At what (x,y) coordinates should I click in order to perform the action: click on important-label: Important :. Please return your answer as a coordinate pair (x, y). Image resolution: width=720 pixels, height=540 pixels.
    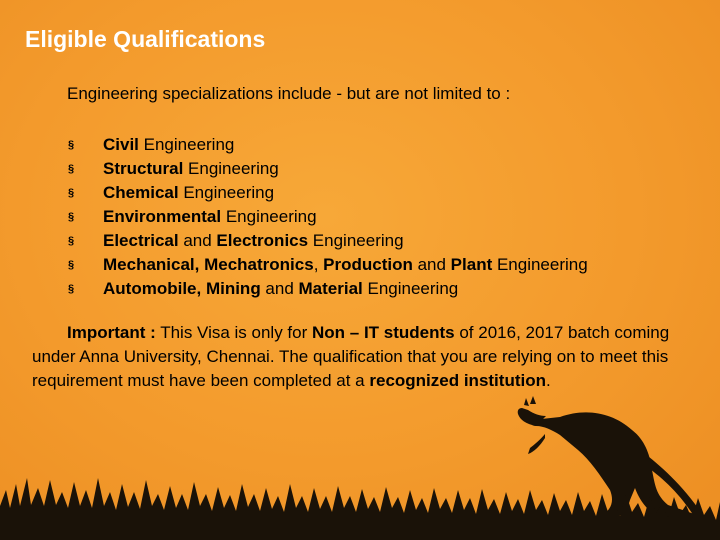
    Looking at the image, I should click on (111, 332).